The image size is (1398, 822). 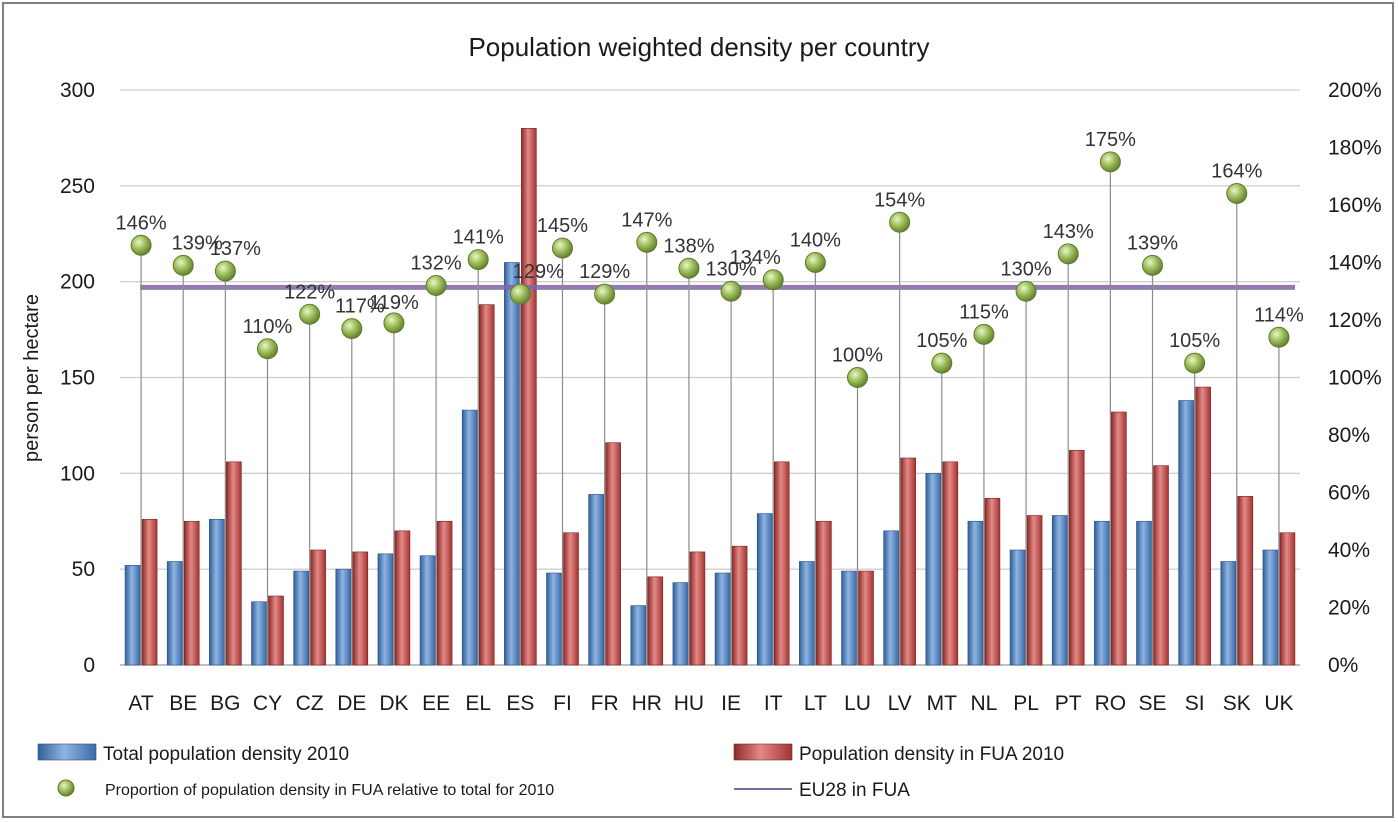 What do you see at coordinates (1195, 363) in the screenshot?
I see `proportion-marker-si` at bounding box center [1195, 363].